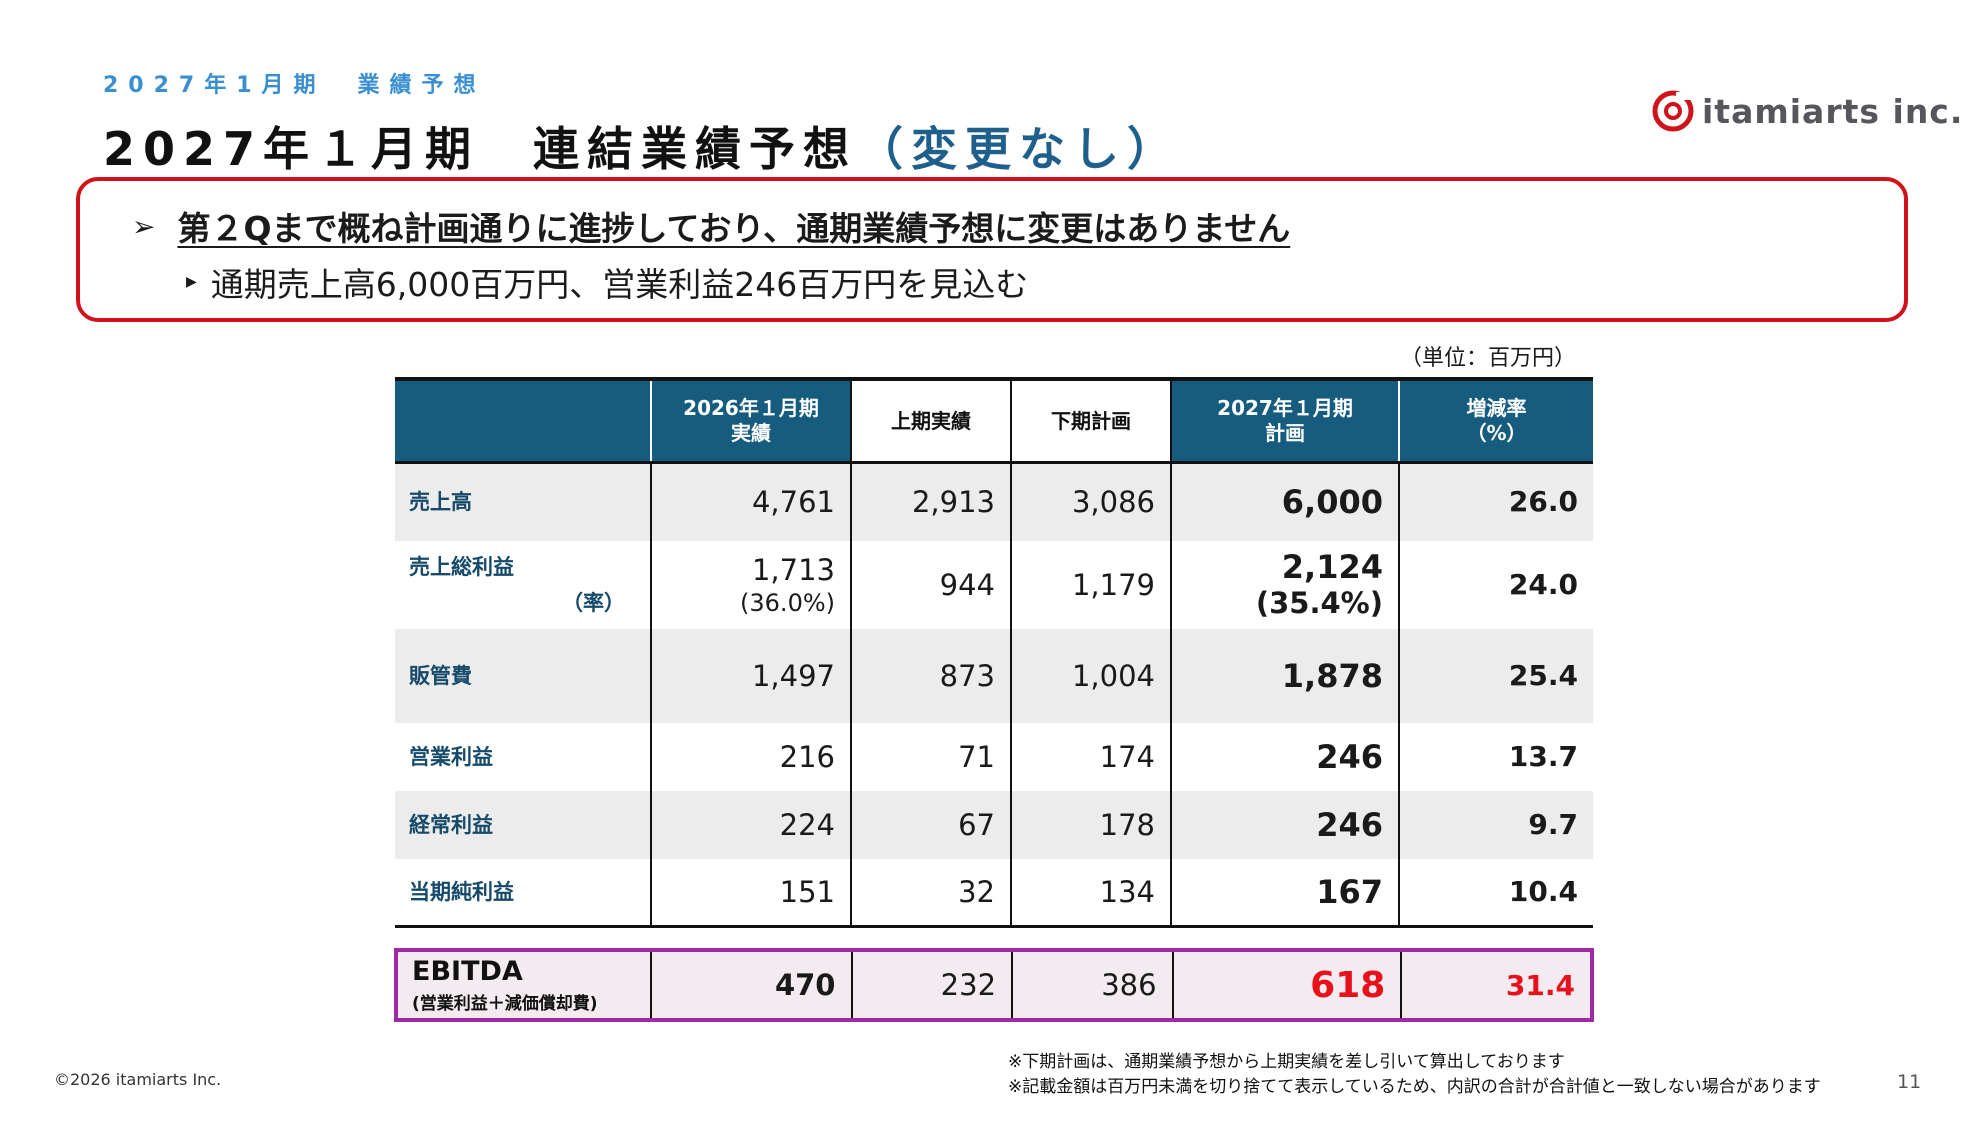 The height and width of the screenshot is (1134, 1985). What do you see at coordinates (1019, 149) in the screenshot?
I see `page-title-accent: （変更なし）` at bounding box center [1019, 149].